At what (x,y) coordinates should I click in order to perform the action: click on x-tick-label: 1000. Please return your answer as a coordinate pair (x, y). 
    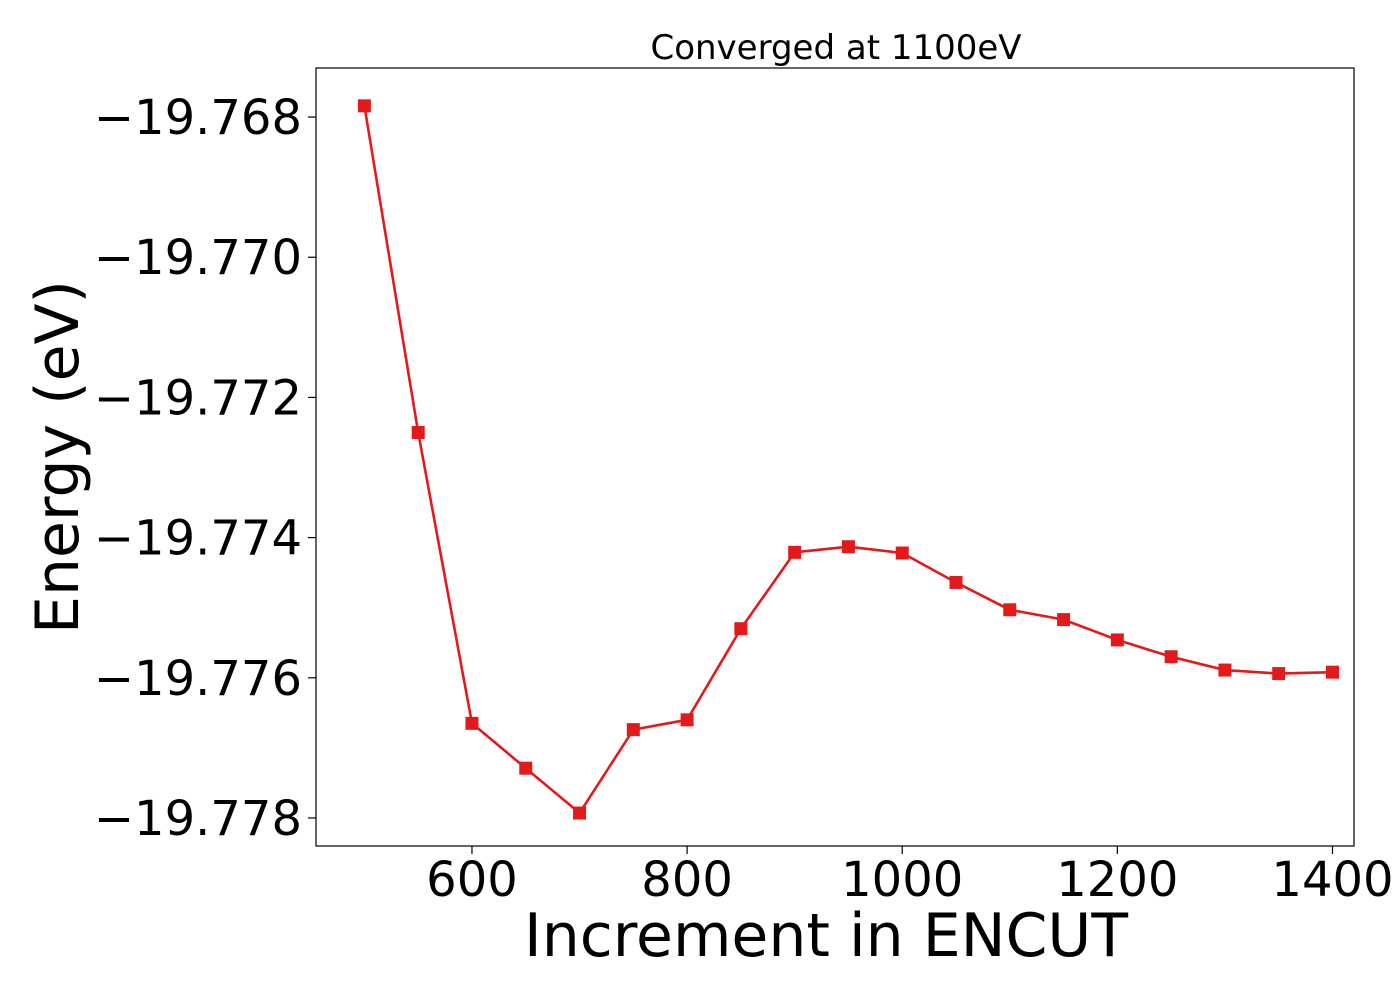
    Looking at the image, I should click on (902, 880).